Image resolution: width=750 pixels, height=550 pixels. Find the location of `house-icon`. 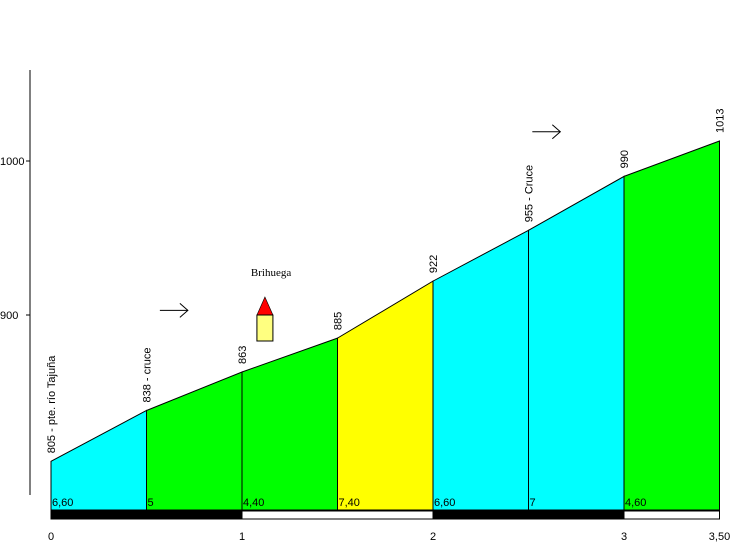

house-icon is located at coordinates (265, 319).